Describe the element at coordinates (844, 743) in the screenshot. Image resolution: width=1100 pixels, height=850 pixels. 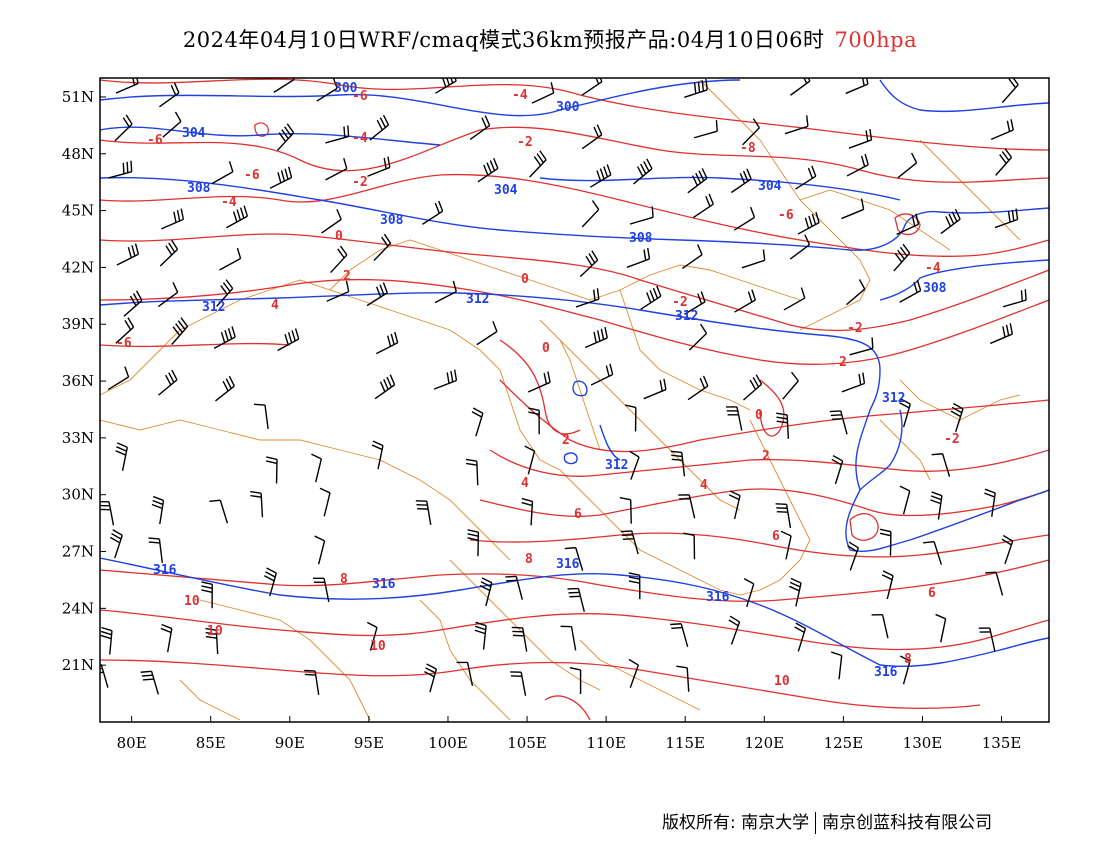
I see `x-tick-label: 125E` at that location.